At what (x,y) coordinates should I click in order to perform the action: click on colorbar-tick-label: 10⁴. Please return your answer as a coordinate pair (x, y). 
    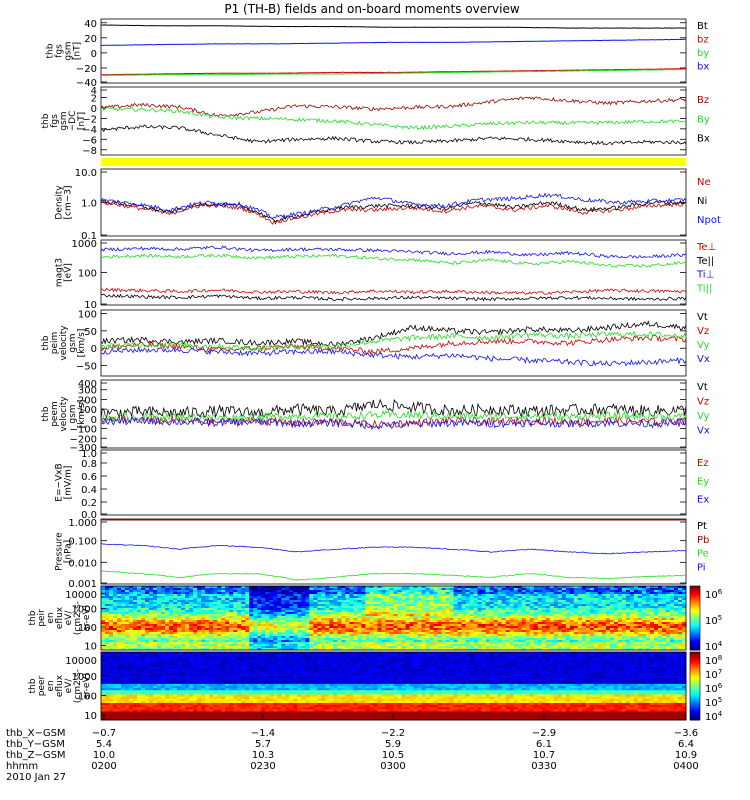
    Looking at the image, I should click on (714, 646).